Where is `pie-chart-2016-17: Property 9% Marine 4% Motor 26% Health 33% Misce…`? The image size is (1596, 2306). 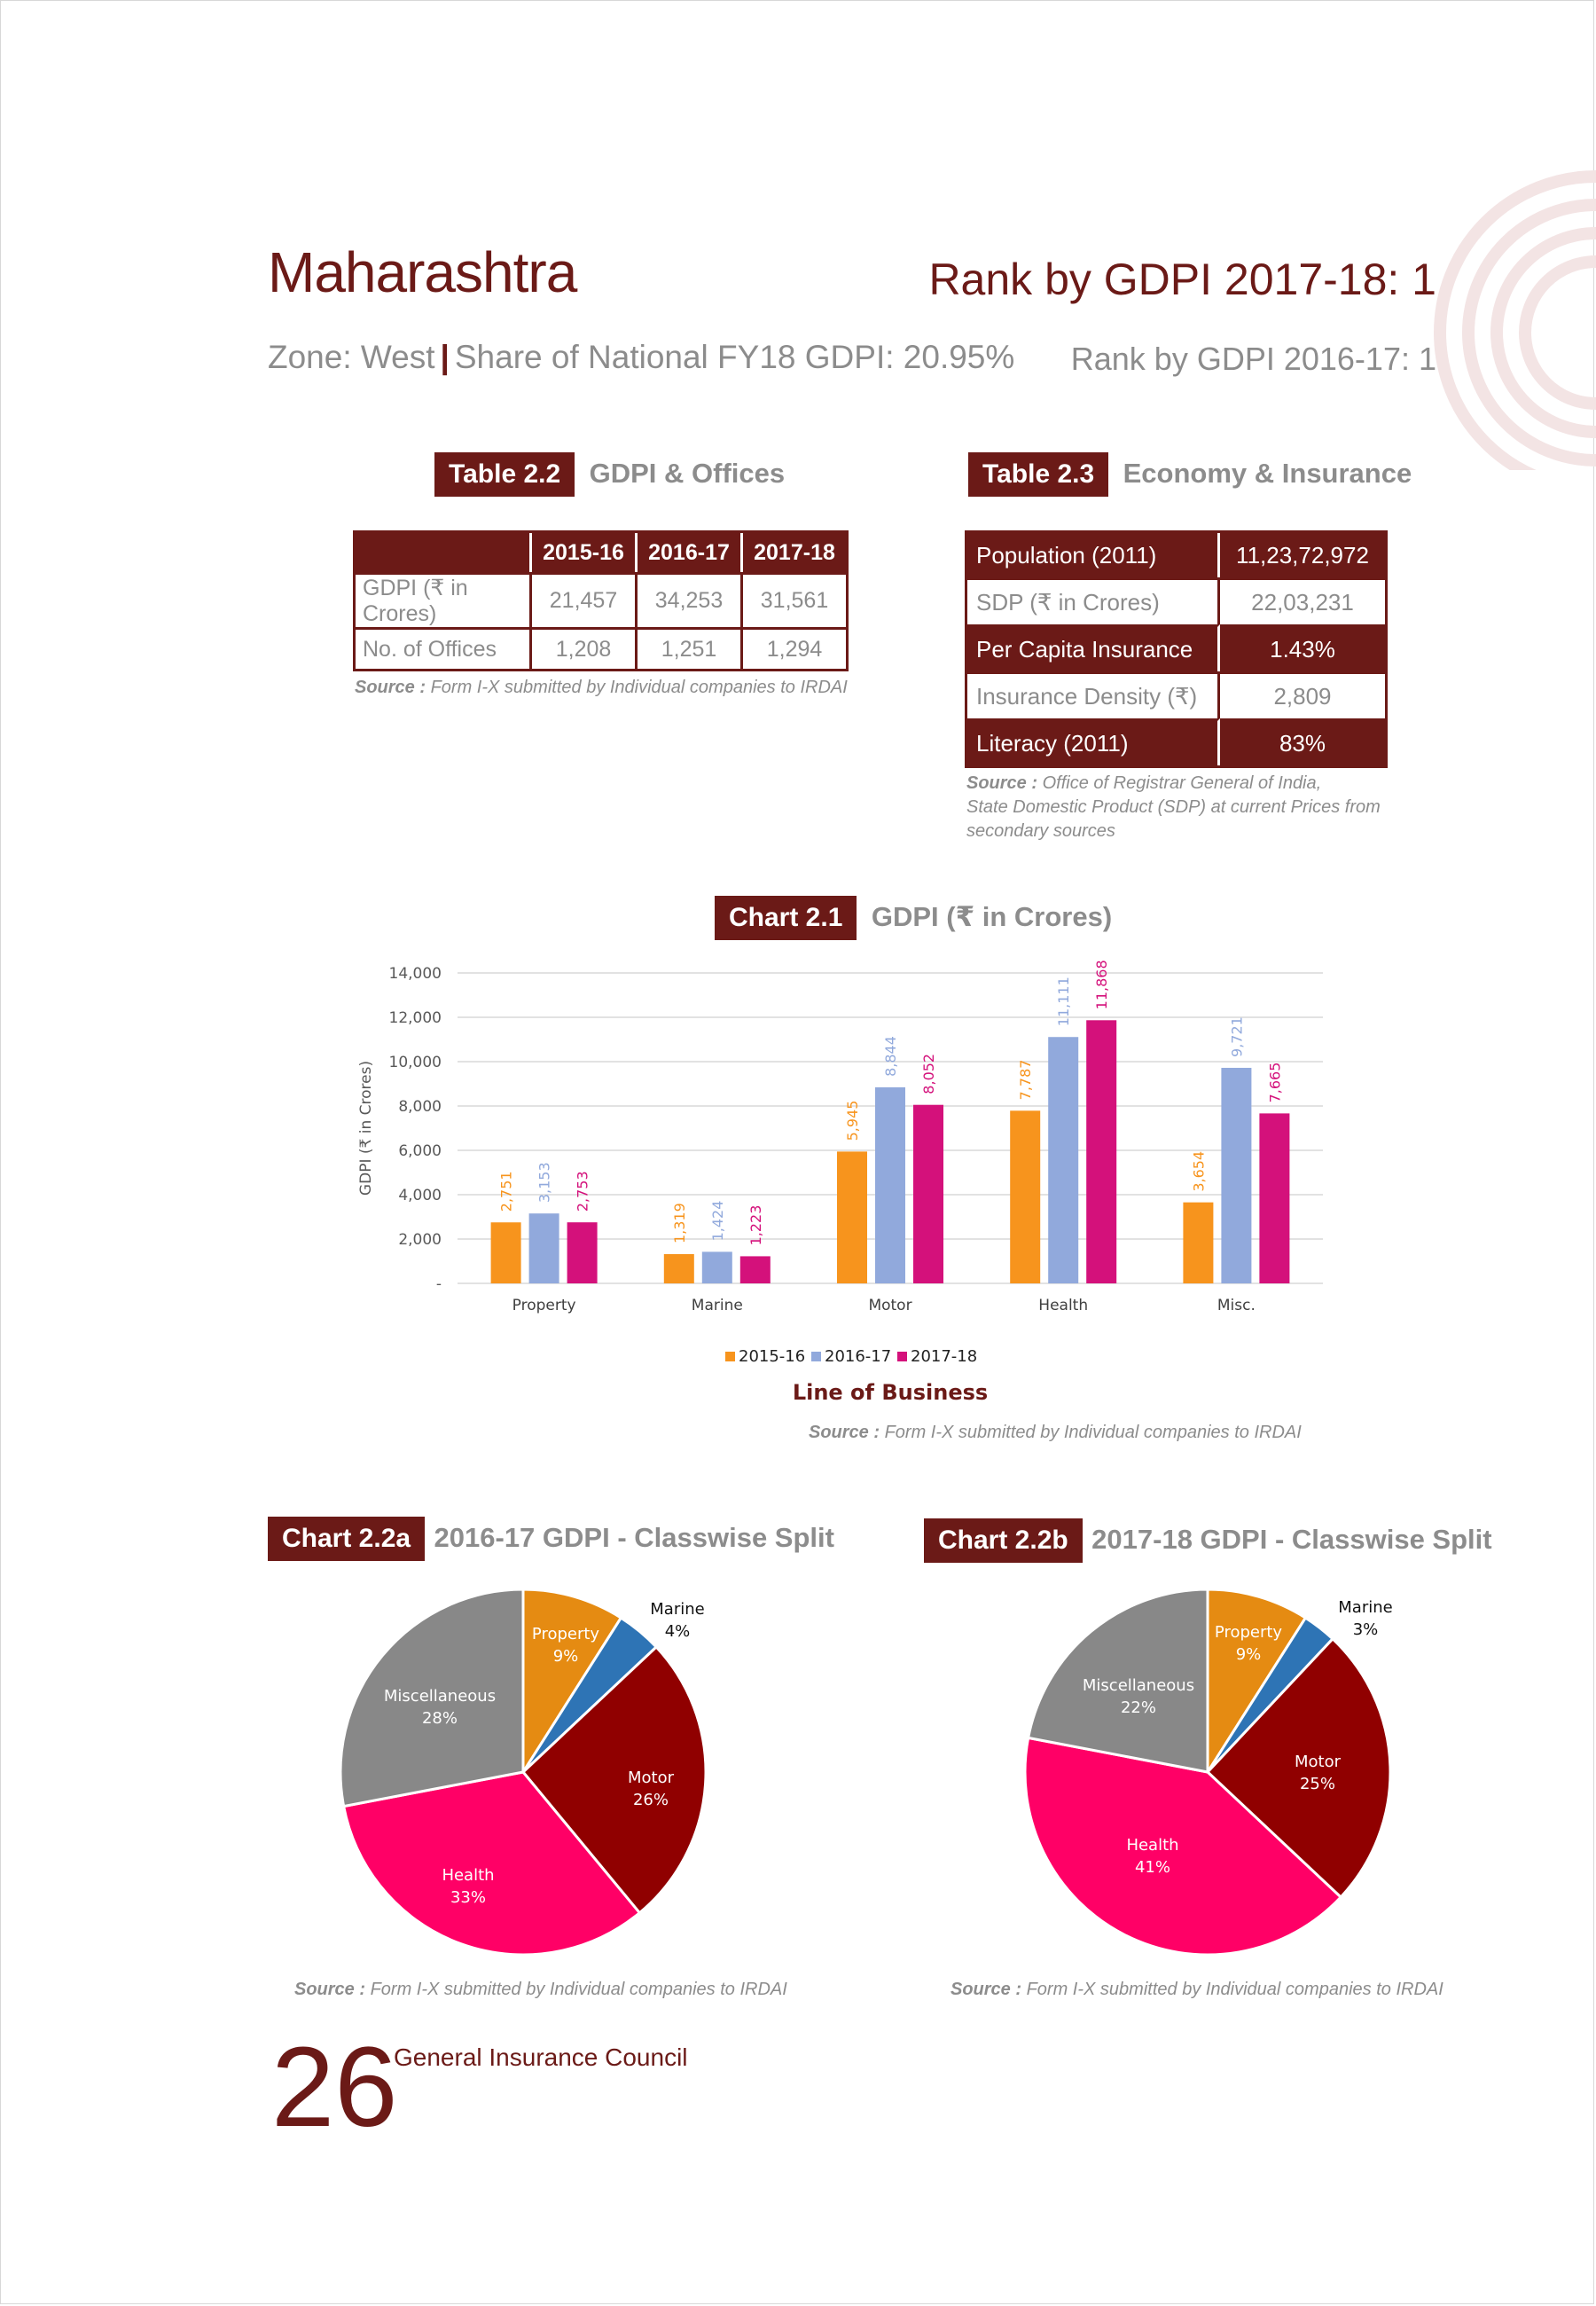 pie-chart-2016-17: Property 9% Marine 4% Motor 26% Health 33% Misce… is located at coordinates (523, 1772).